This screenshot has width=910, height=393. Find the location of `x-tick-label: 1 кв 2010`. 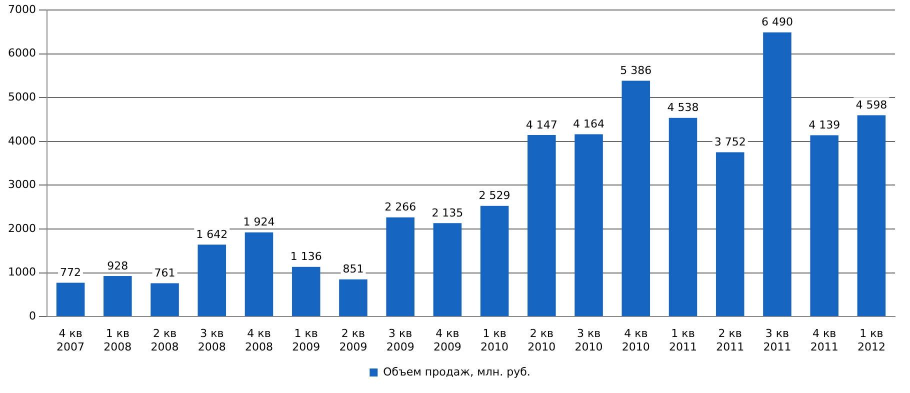

x-tick-label: 1 кв 2010 is located at coordinates (494, 340).